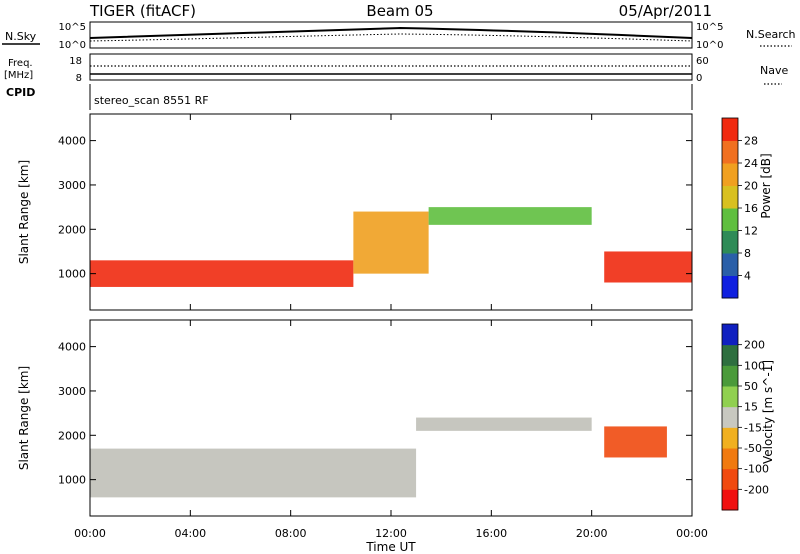 This screenshot has height=554, width=800. I want to click on cpid-label: CPID, so click(20, 92).